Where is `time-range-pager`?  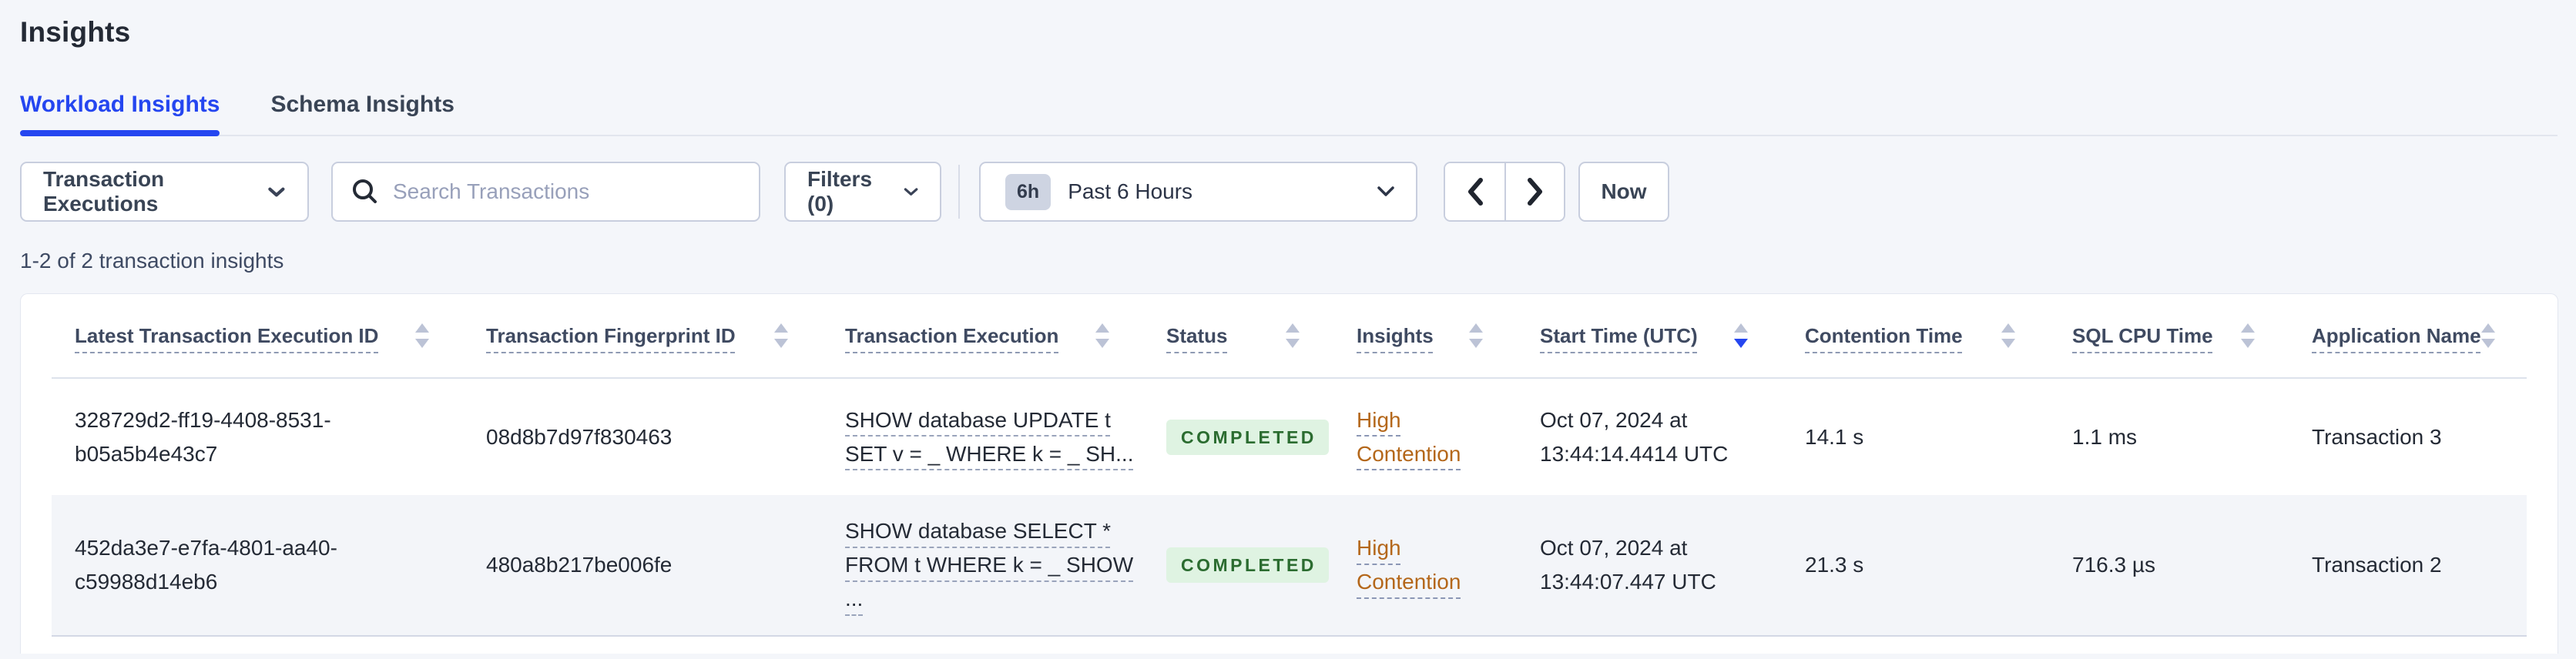
time-range-pager is located at coordinates (1504, 192).